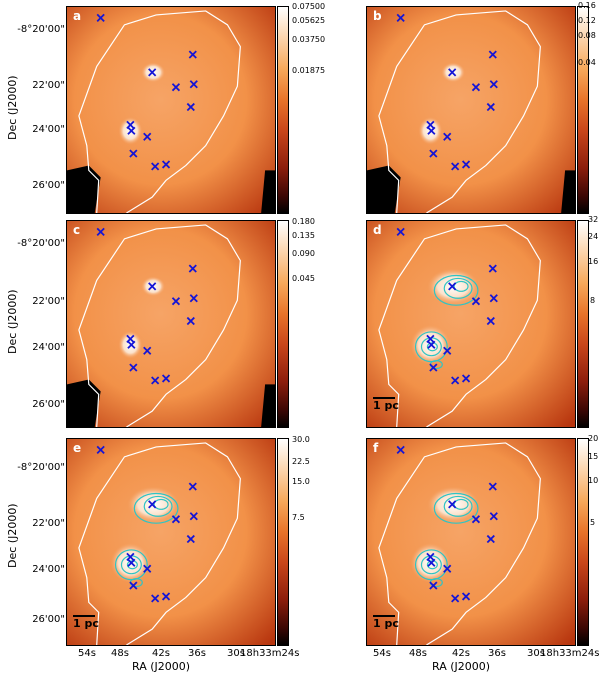 The width and height of the screenshot is (600, 673). Describe the element at coordinates (593, 456) in the screenshot. I see `cbar-tick-f-2: 15` at that location.